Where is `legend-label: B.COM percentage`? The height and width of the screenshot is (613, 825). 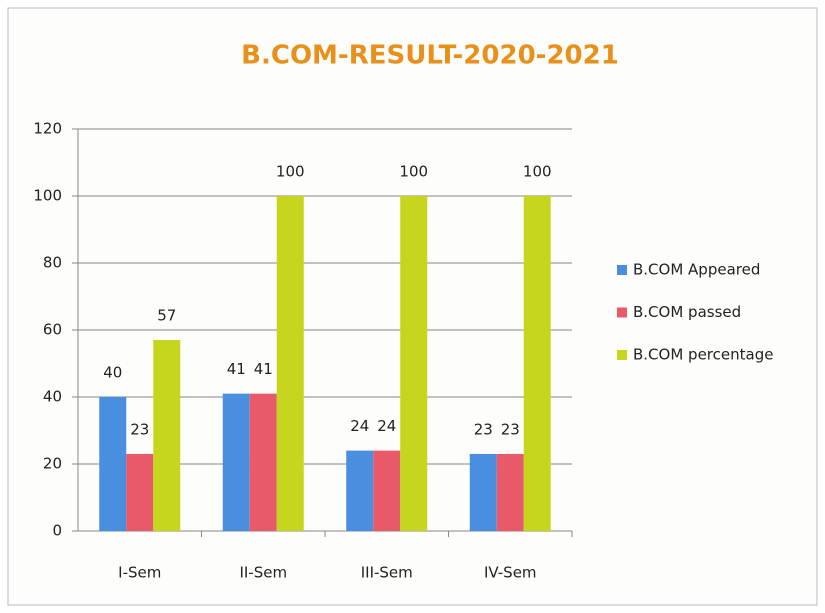 legend-label: B.COM percentage is located at coordinates (703, 355).